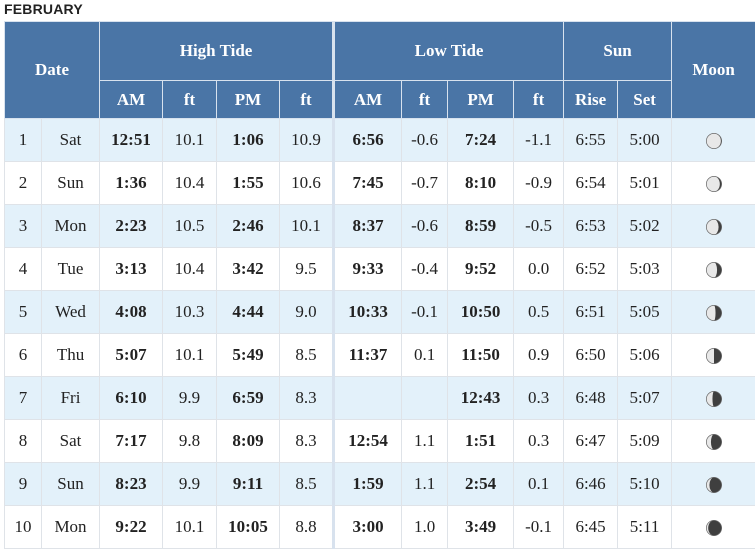  Describe the element at coordinates (131, 355) in the screenshot. I see `high-am-time-cell: 5:07` at that location.